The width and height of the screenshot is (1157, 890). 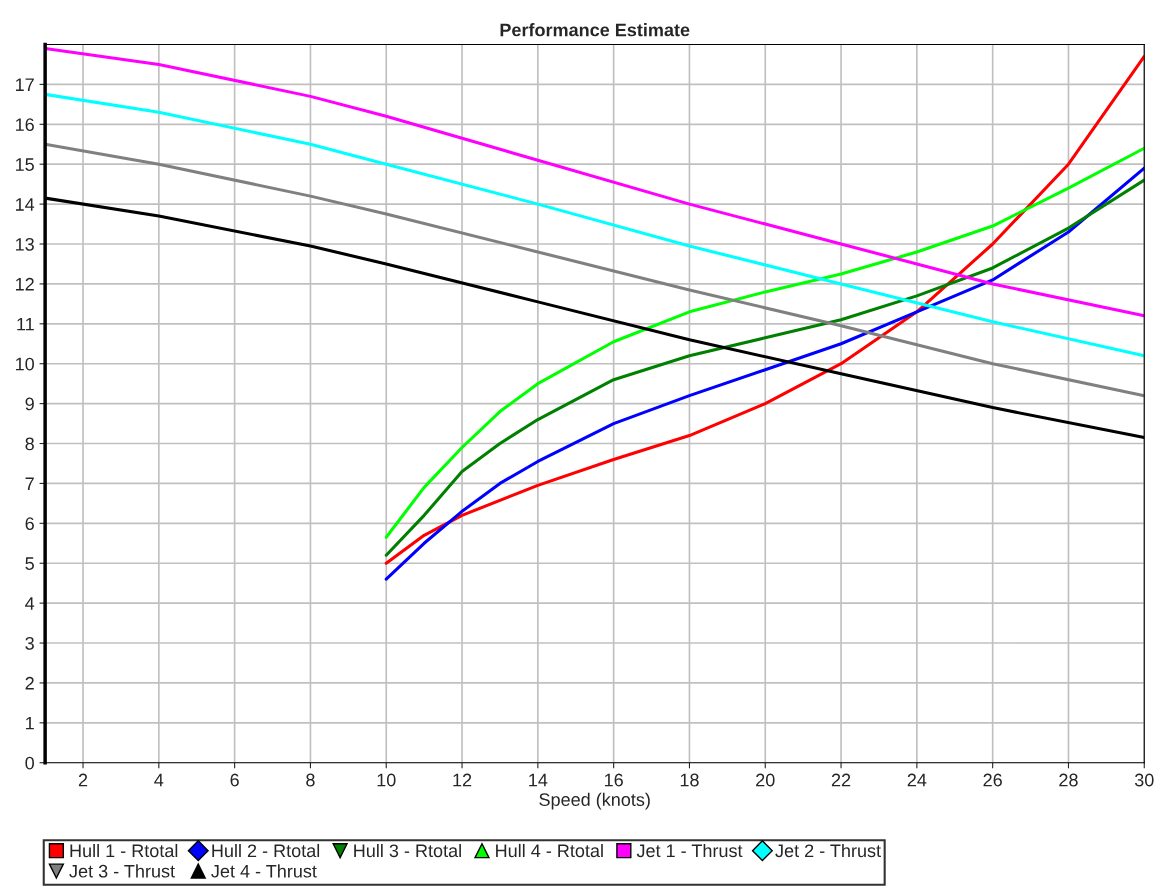 What do you see at coordinates (30, 603) in the screenshot?
I see `y-tick-label: 4` at bounding box center [30, 603].